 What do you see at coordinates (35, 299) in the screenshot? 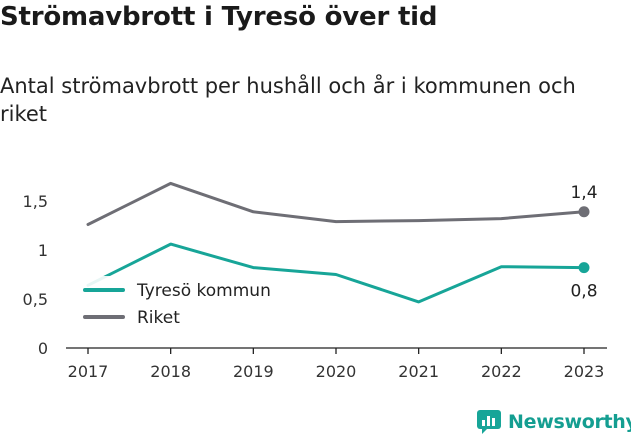
I see `y-tick-label: 0,5` at bounding box center [35, 299].